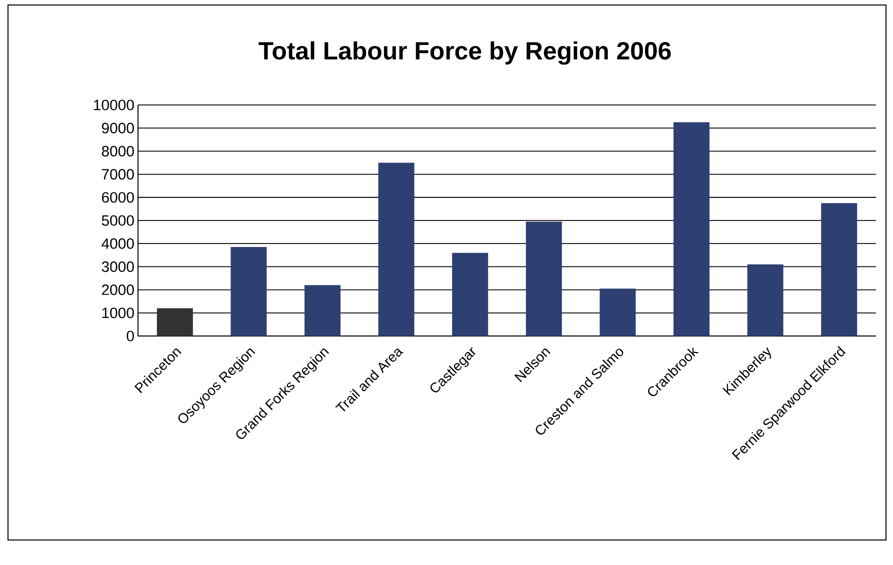 The image size is (893, 565). What do you see at coordinates (464, 53) in the screenshot?
I see `chart-title: Total Labour Force by Region 2006` at bounding box center [464, 53].